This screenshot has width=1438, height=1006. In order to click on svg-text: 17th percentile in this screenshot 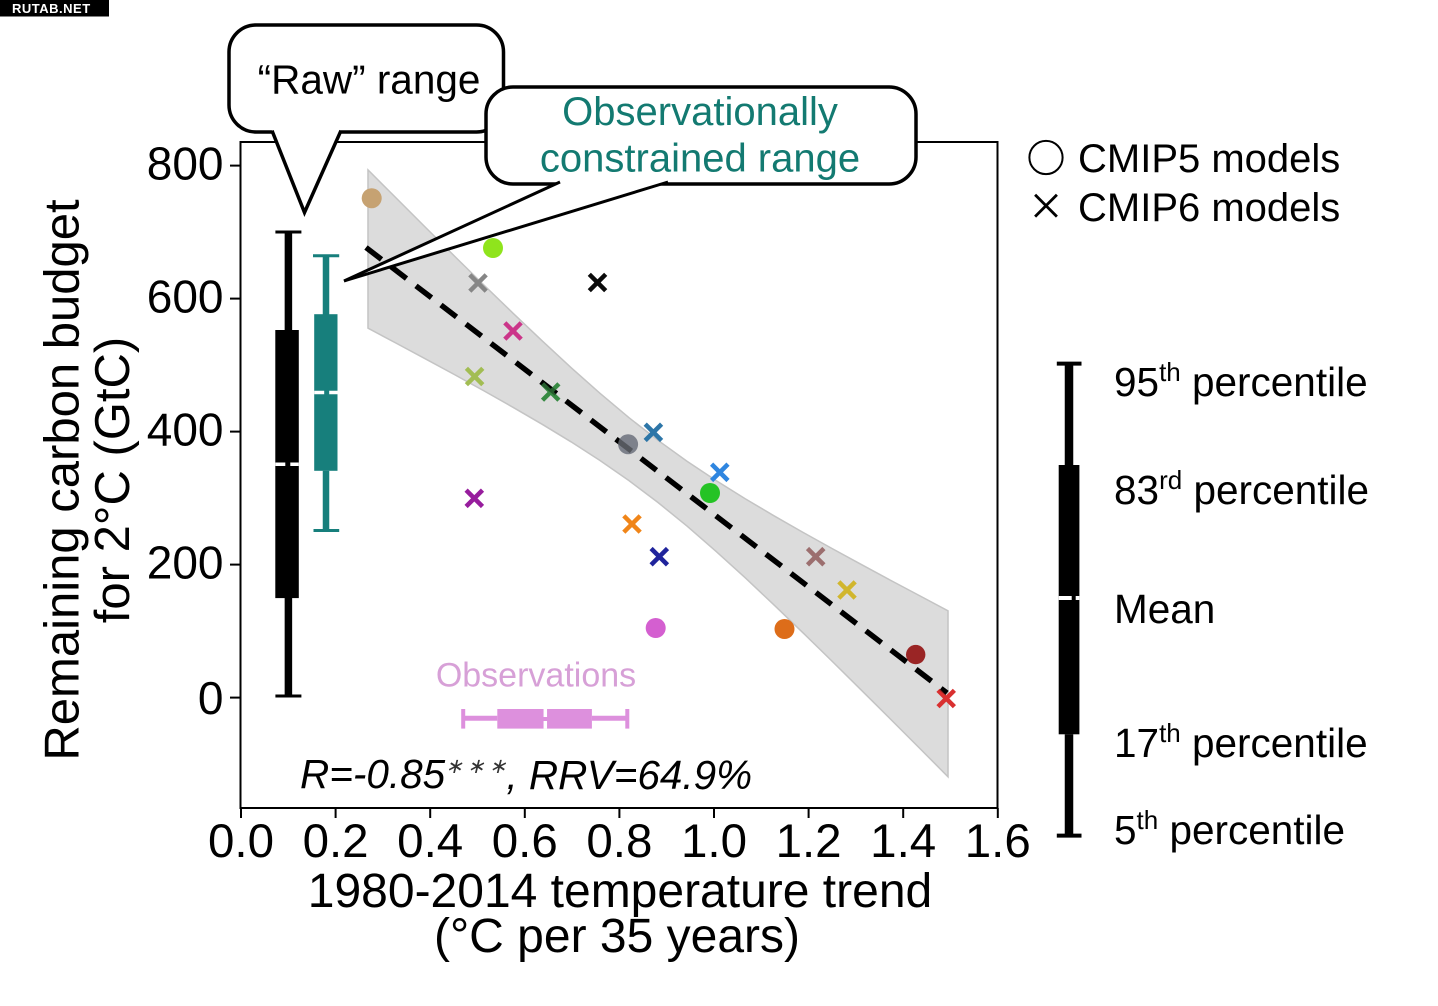, I will do `click(1241, 742)`.